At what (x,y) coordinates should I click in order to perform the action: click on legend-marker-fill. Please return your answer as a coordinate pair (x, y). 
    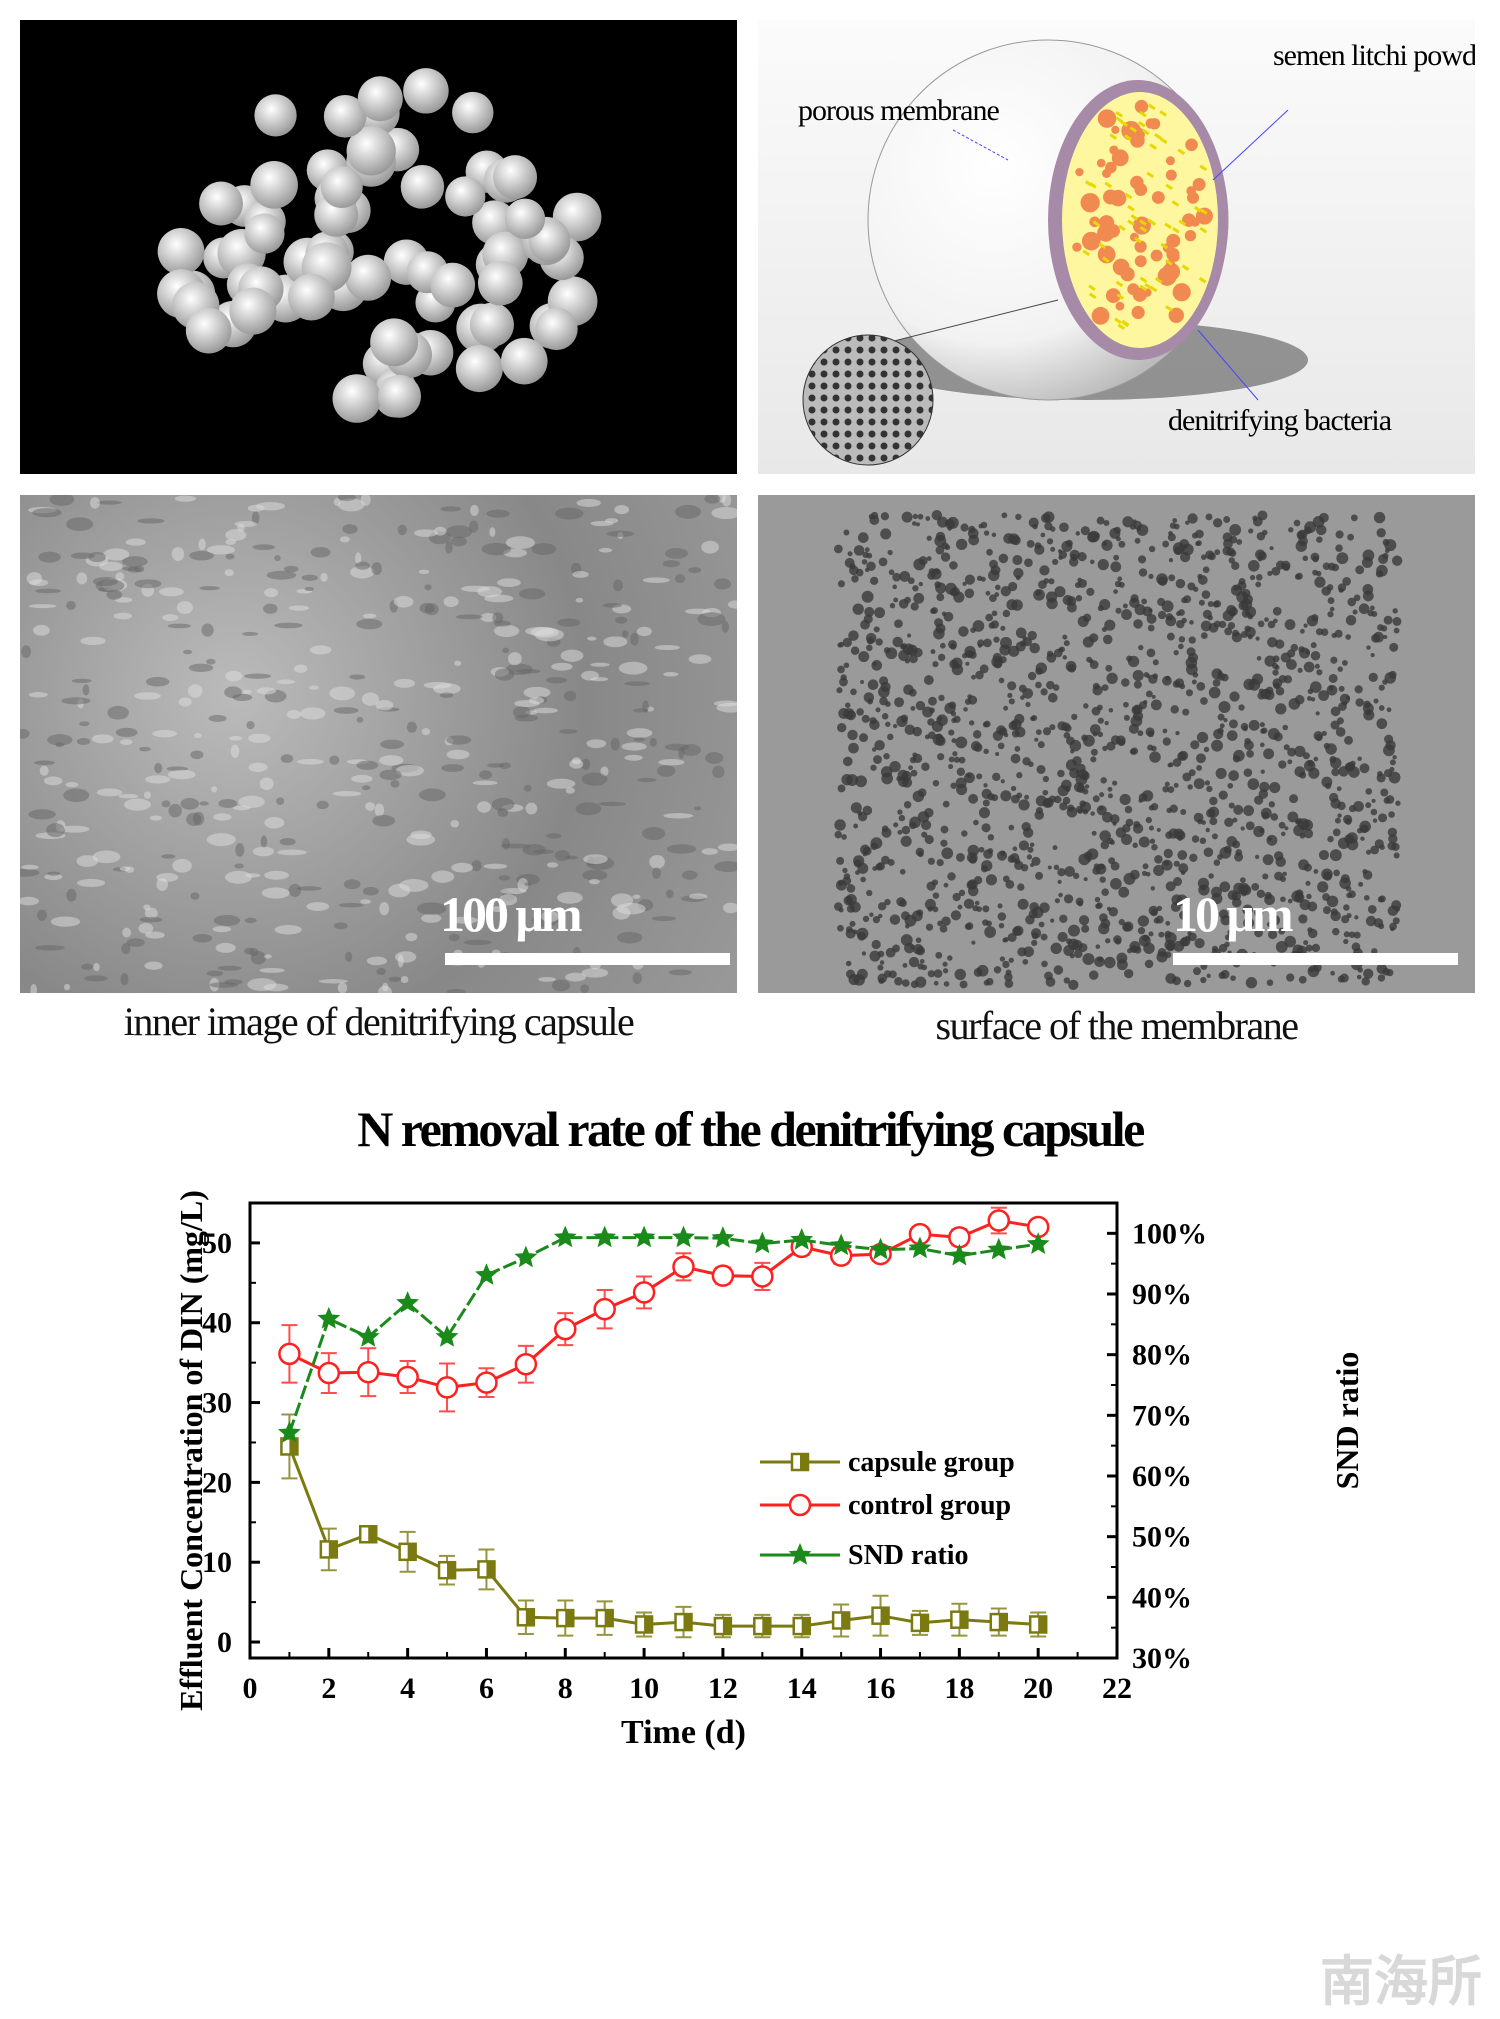
    Looking at the image, I should click on (804, 1462).